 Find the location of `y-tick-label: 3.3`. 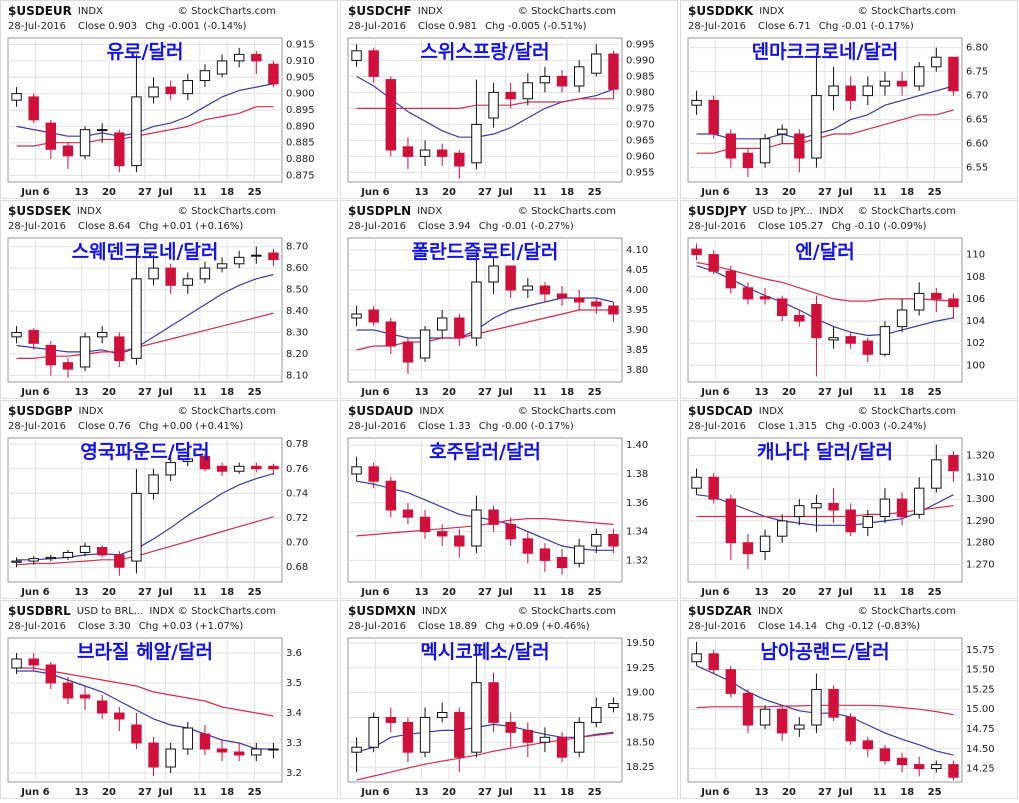

y-tick-label: 3.3 is located at coordinates (294, 743).